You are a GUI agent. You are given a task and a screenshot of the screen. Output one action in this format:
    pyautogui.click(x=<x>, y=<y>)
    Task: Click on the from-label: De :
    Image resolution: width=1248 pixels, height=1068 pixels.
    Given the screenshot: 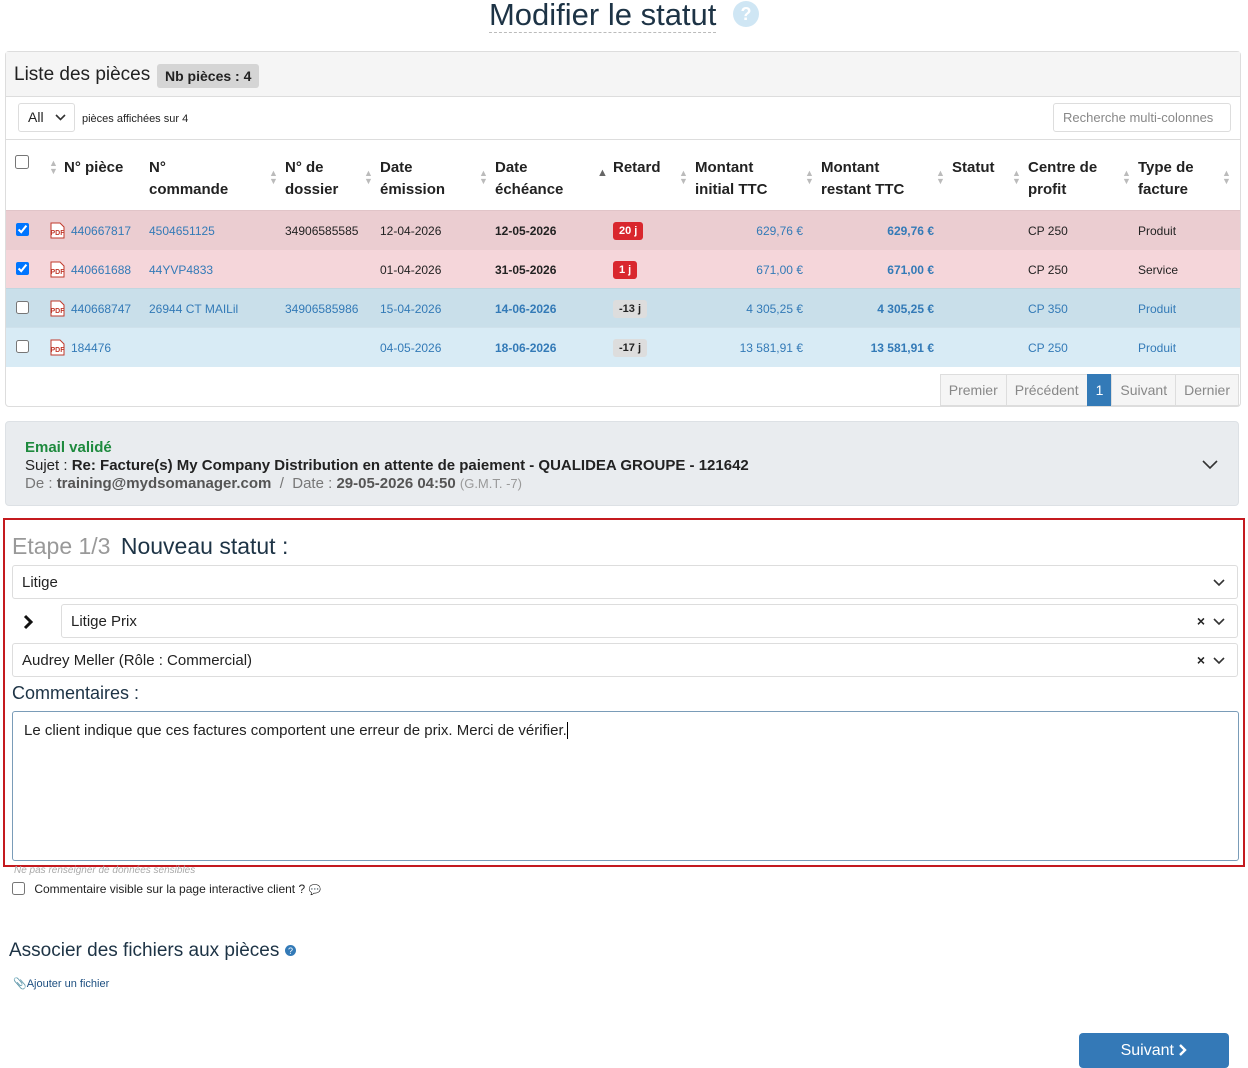 What is the action you would take?
    pyautogui.click(x=39, y=483)
    